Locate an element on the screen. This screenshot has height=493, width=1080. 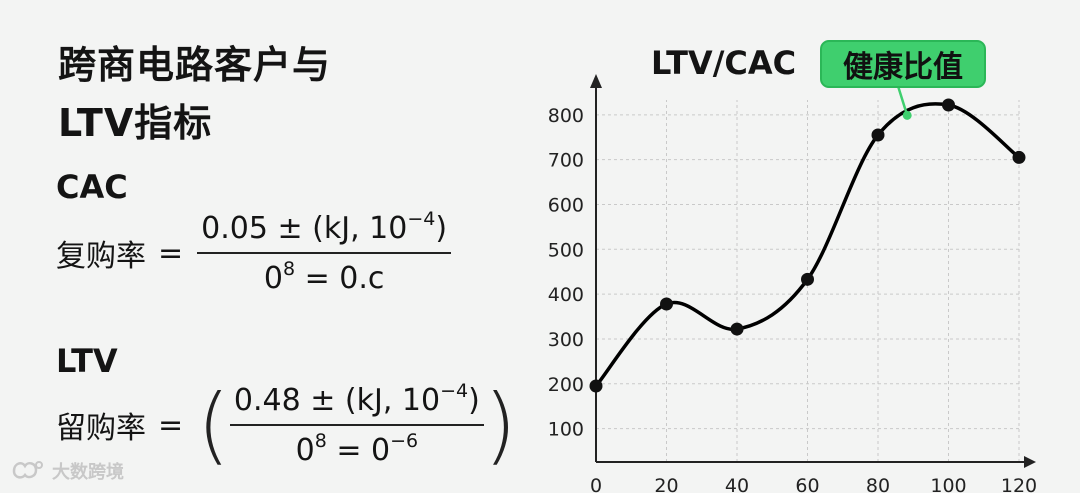
denominator-tail: = 0 is located at coordinates (358, 450).